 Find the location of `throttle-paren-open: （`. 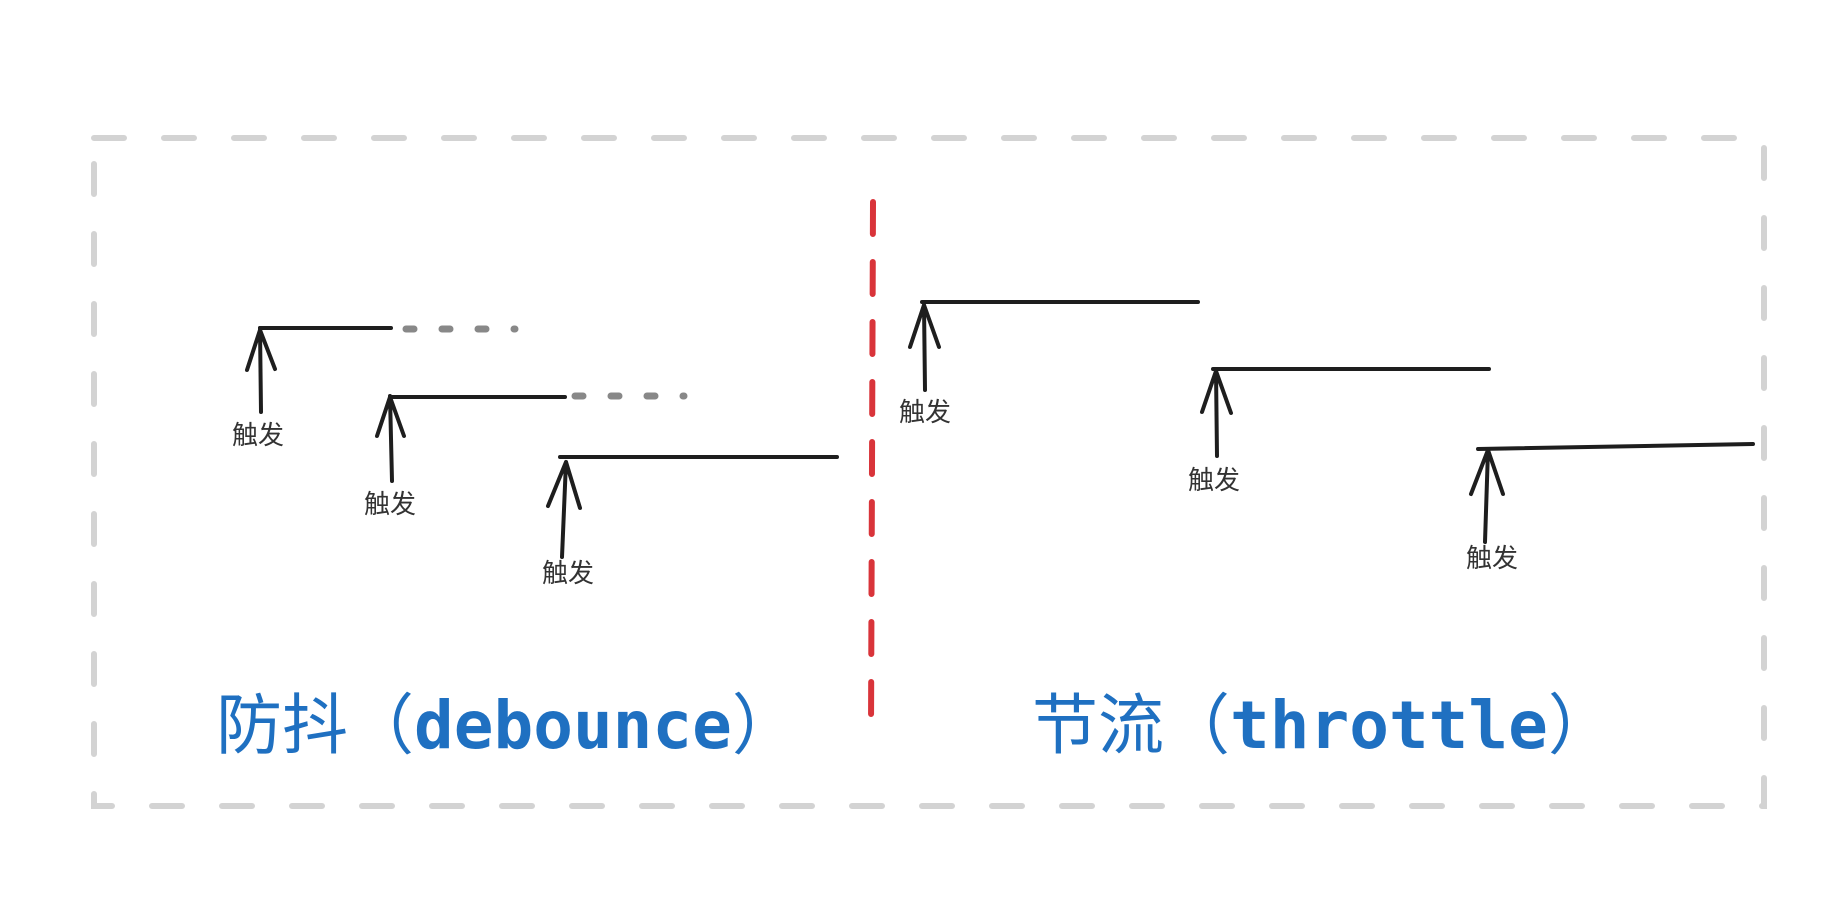

throttle-paren-open: （ is located at coordinates (1197, 725).